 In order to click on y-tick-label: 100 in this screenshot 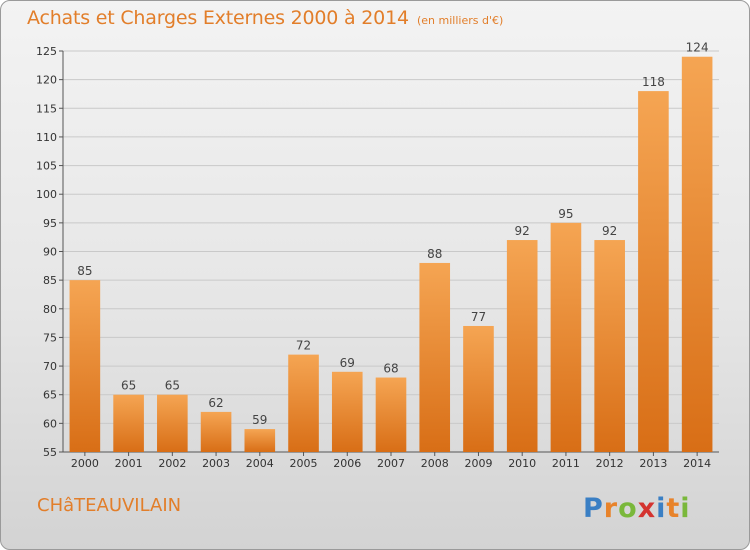, I will do `click(46, 194)`.